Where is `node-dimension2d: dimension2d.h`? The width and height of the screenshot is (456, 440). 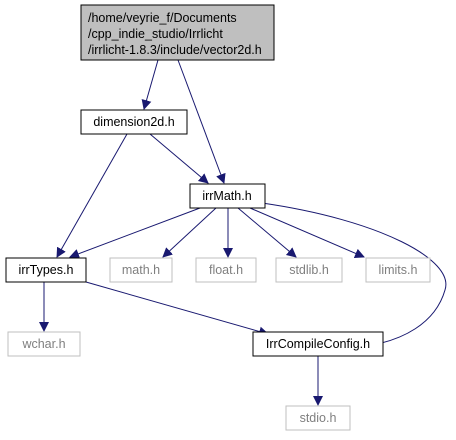 node-dimension2d: dimension2d.h is located at coordinates (134, 122).